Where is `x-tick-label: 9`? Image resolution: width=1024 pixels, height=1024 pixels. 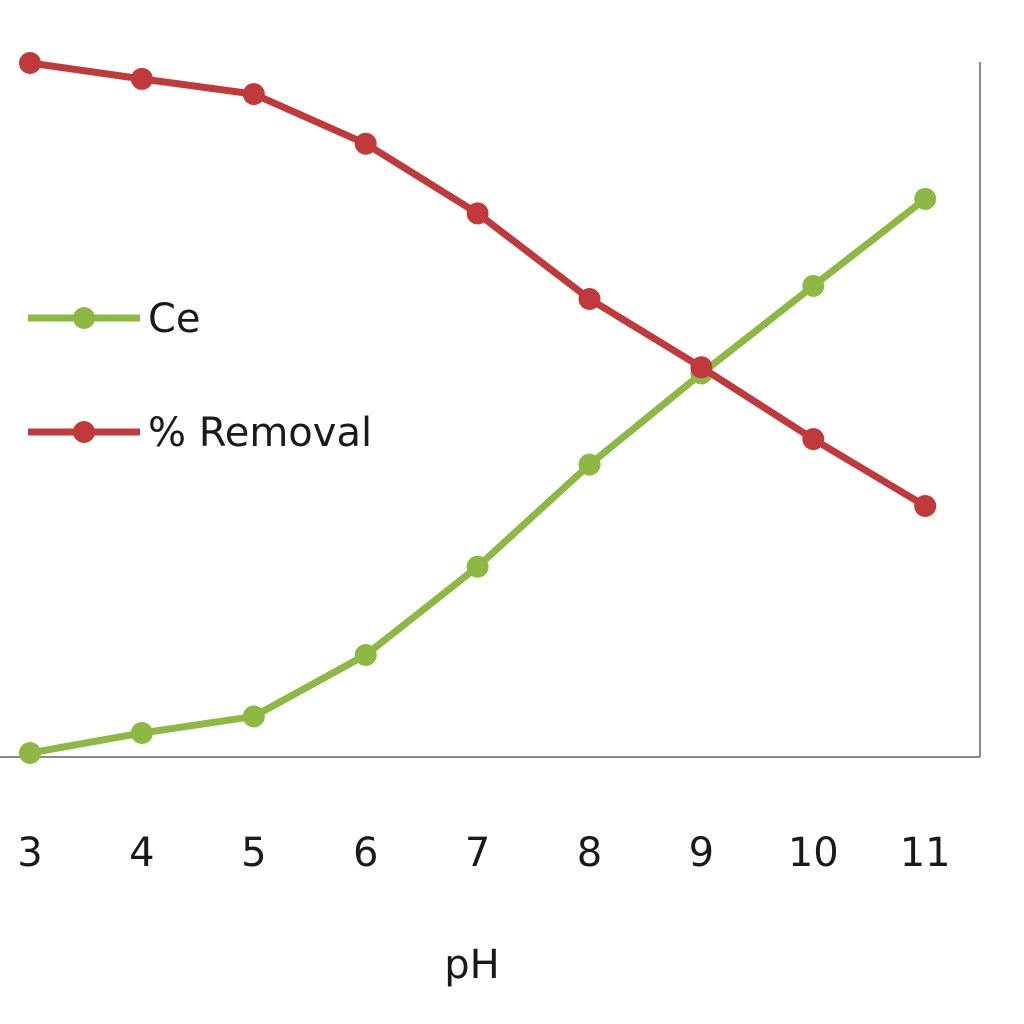 x-tick-label: 9 is located at coordinates (701, 853).